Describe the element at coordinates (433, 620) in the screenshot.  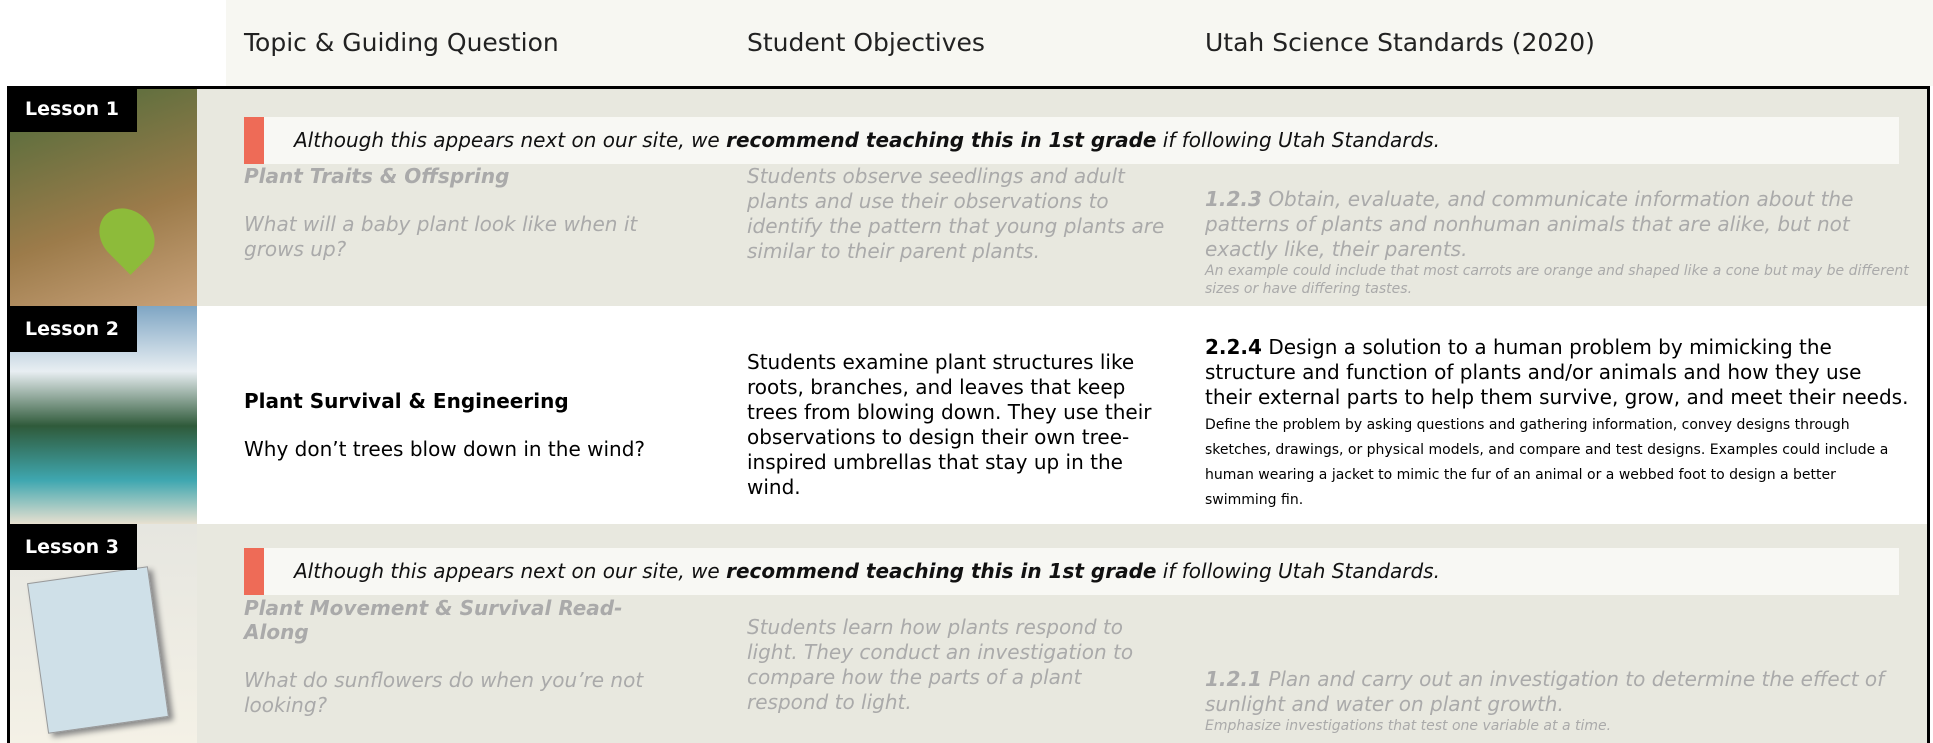
I see `topic-title: Plant Movement & Survival Read-Along` at that location.